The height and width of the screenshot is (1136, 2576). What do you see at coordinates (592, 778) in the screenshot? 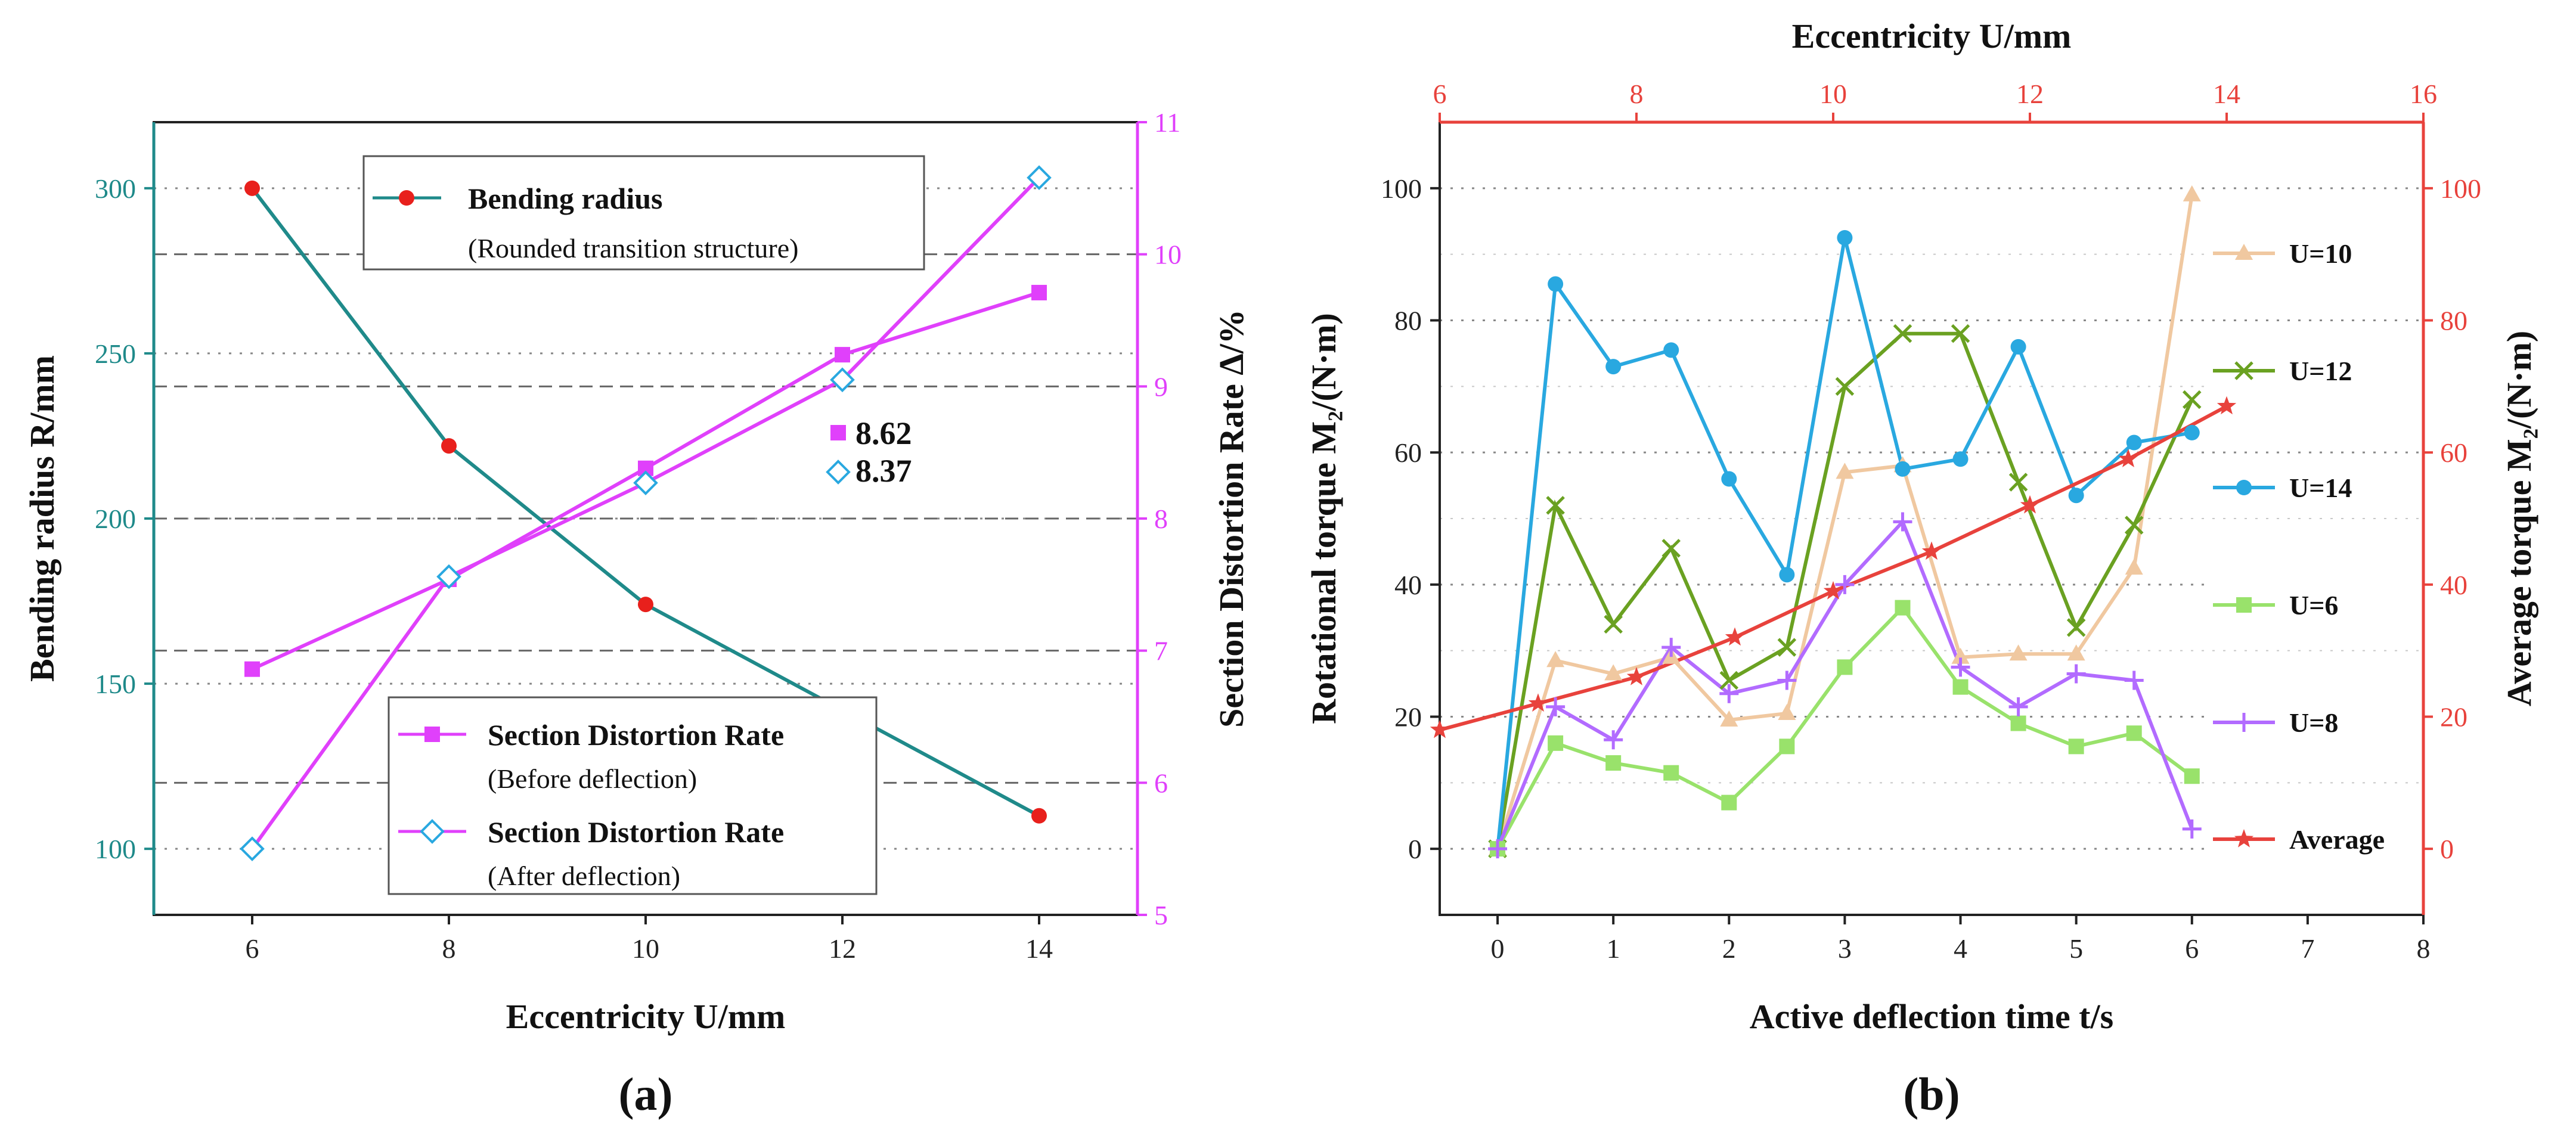
I see `legend-before-sub: (Before deflection)` at bounding box center [592, 778].